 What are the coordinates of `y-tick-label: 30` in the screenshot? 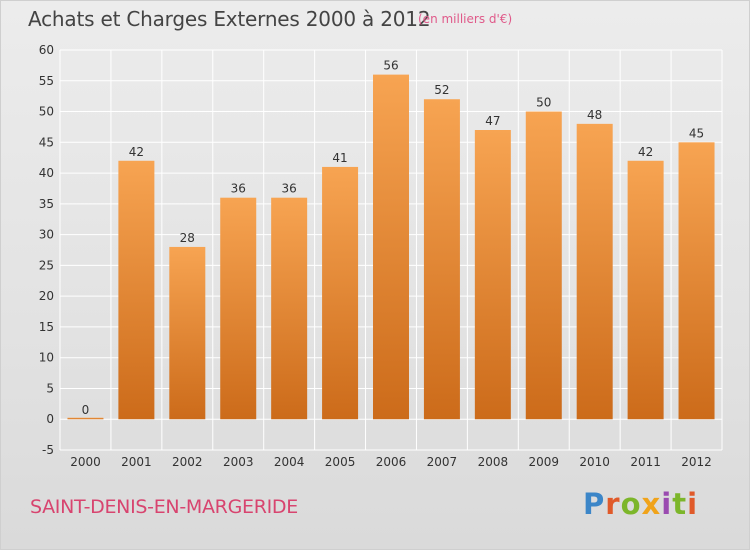 It's located at (46, 235).